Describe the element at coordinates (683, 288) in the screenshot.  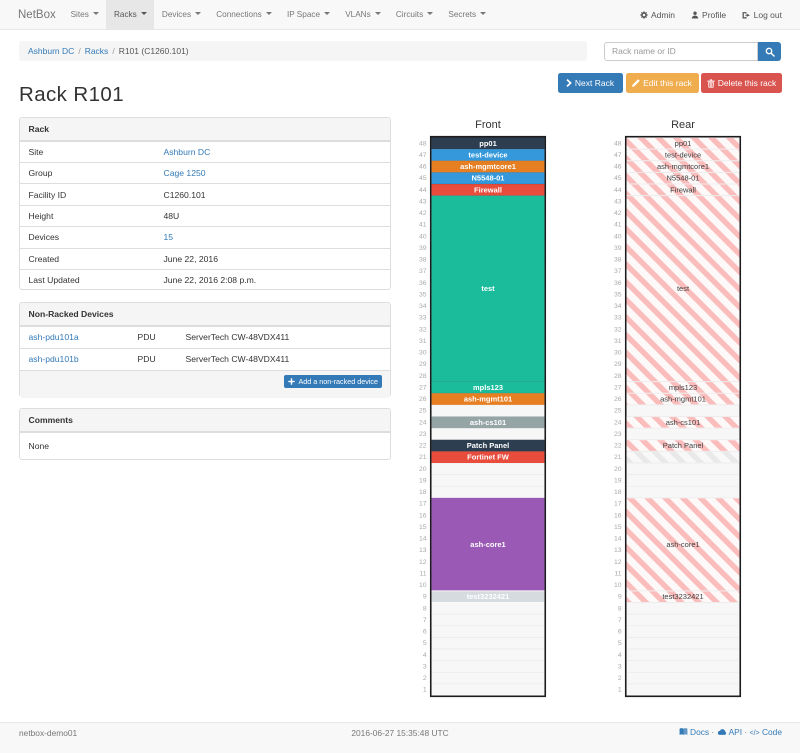
I see `svg-text: test` at that location.